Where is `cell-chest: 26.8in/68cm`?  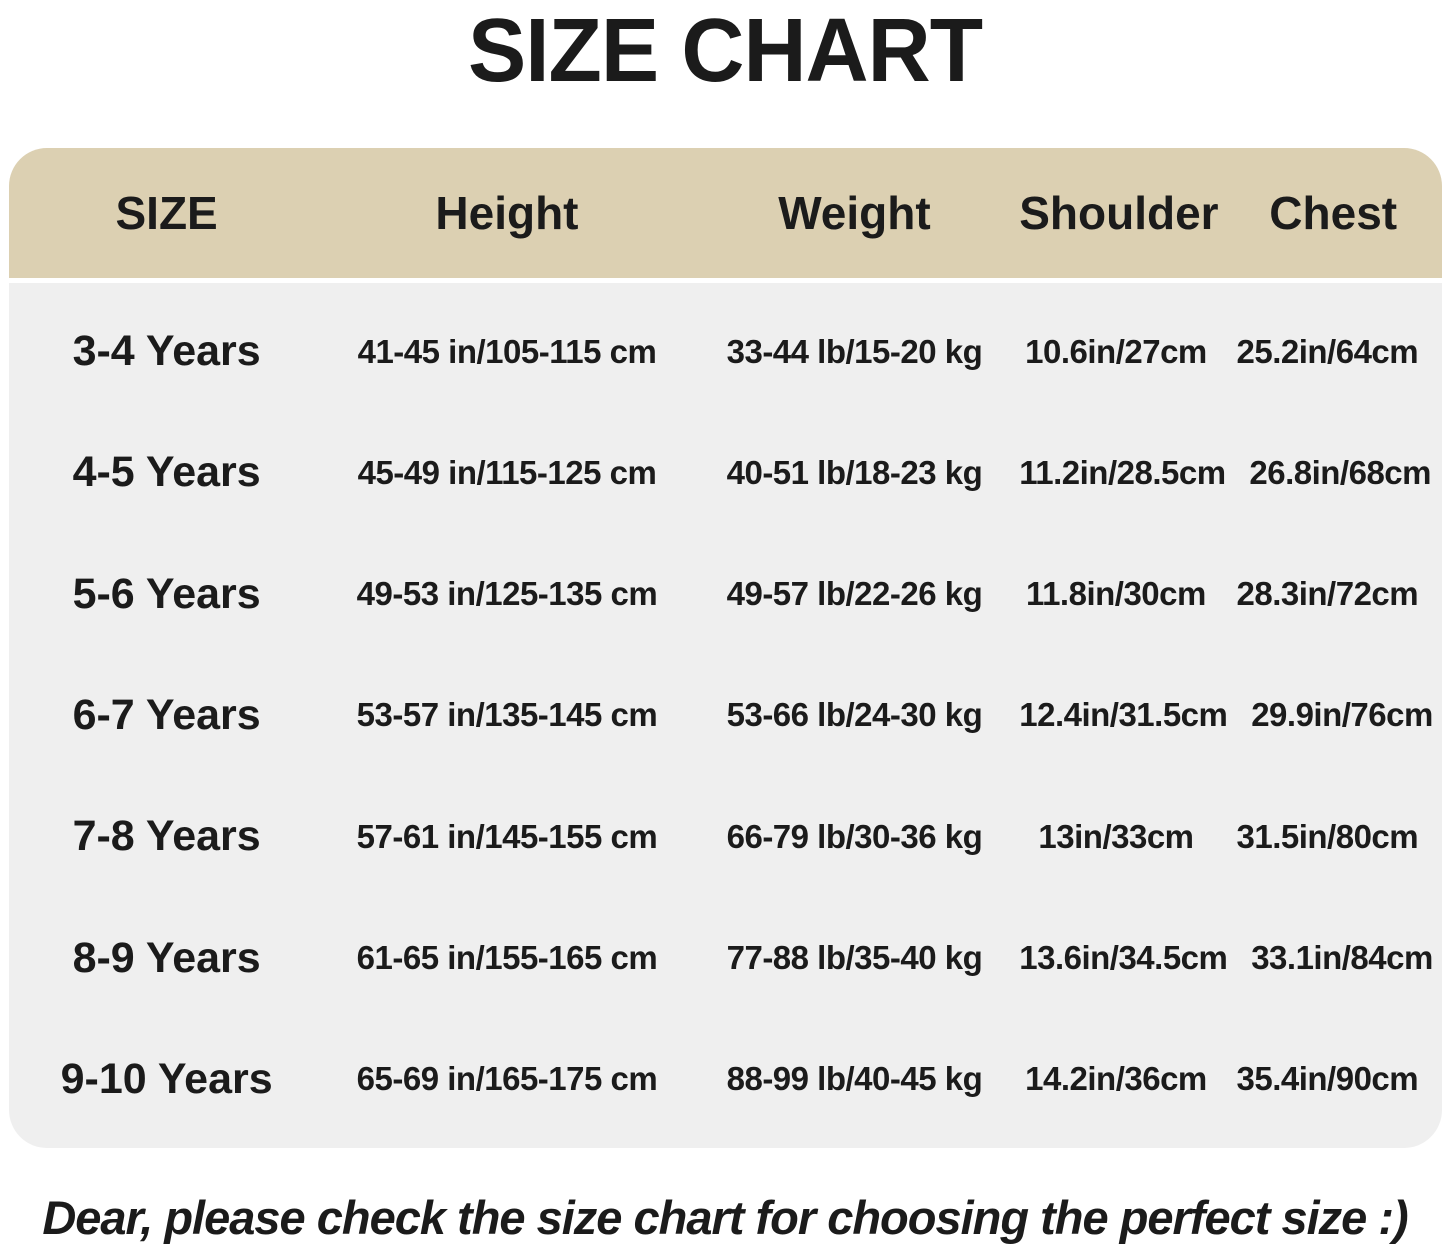 cell-chest: 26.8in/68cm is located at coordinates (1340, 472).